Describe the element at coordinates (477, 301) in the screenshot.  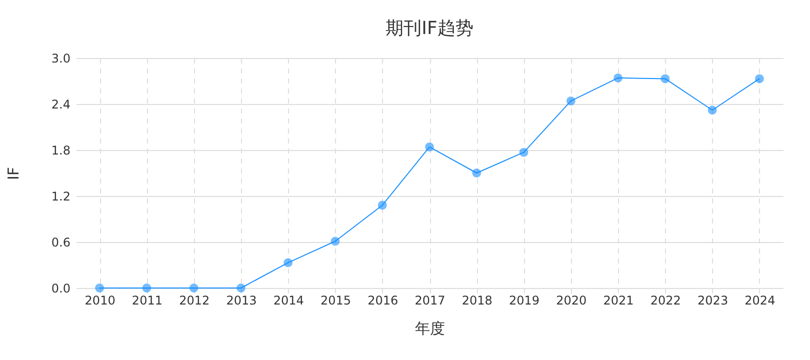
I see `x-tick-label: 2018` at that location.